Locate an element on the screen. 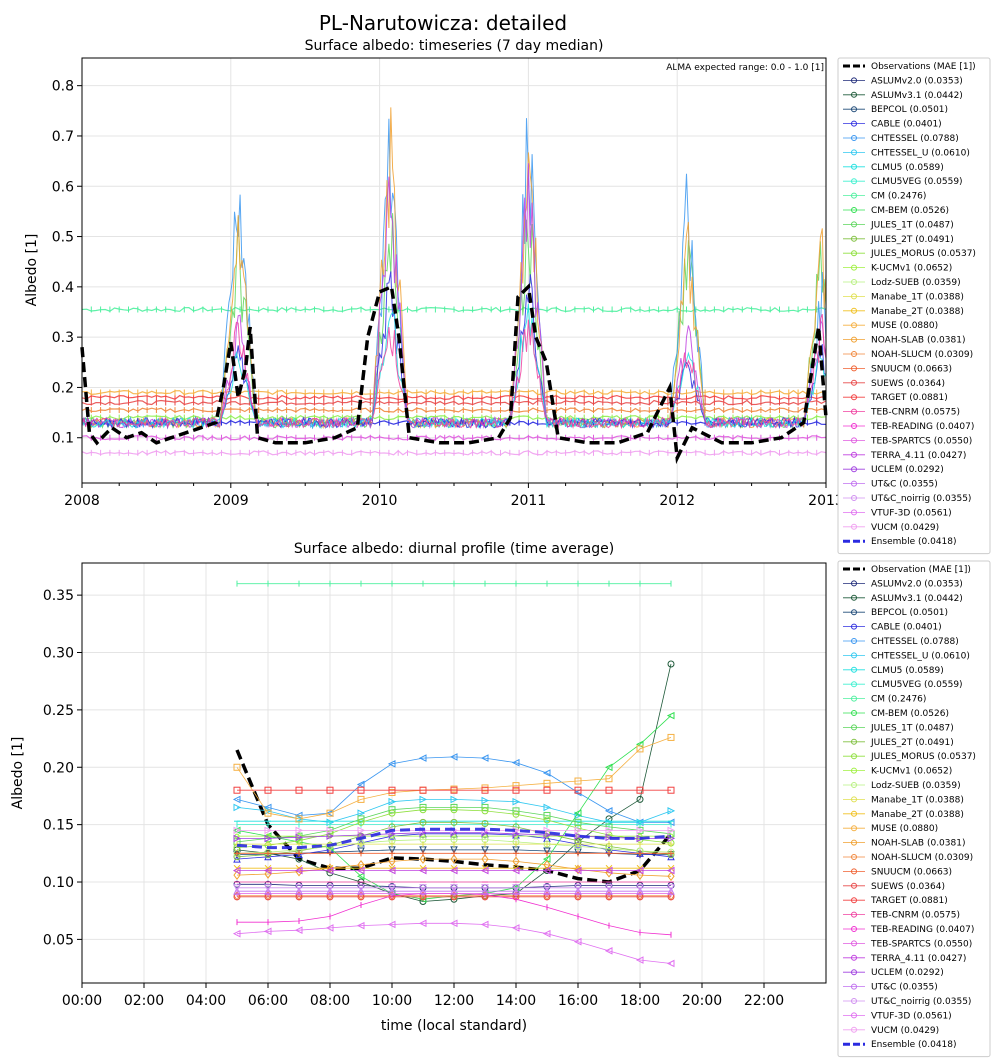  timeseries-legend-label: NOAH-SLAB (0.0381) is located at coordinates (918, 341).